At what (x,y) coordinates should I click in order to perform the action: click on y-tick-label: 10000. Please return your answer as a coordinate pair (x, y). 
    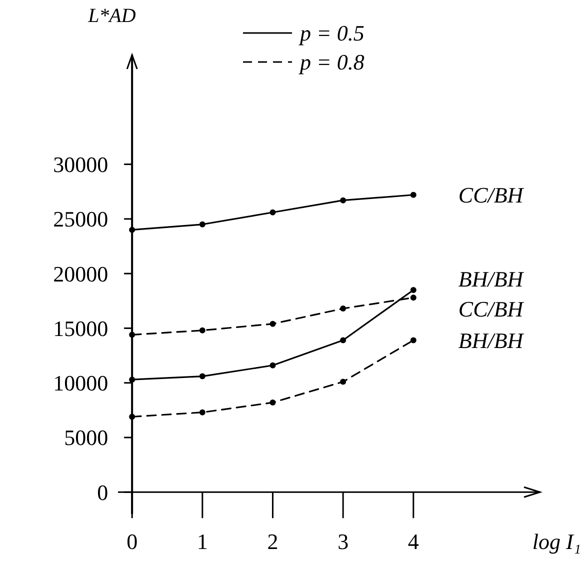
    Looking at the image, I should click on (80, 383).